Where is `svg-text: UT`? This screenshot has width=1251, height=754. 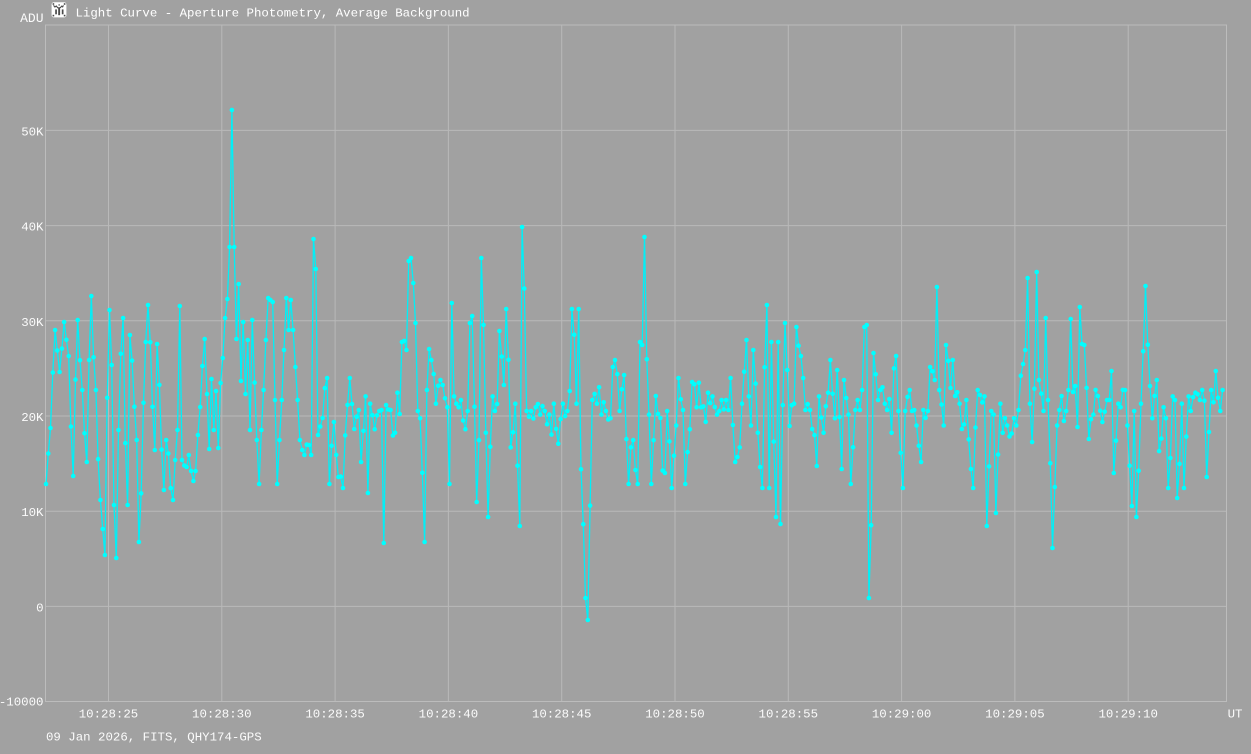 svg-text: UT is located at coordinates (1235, 715).